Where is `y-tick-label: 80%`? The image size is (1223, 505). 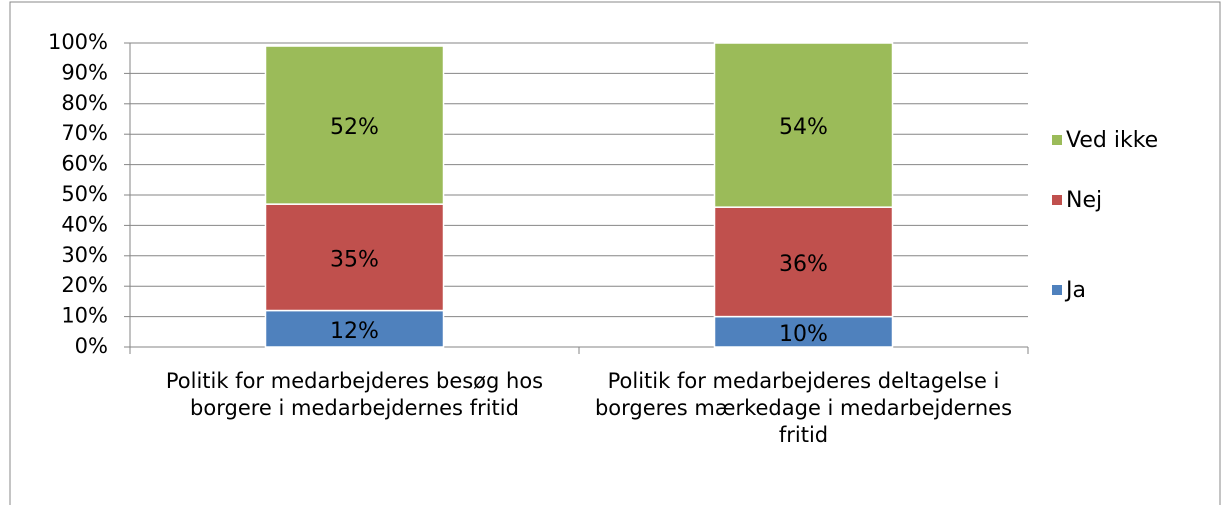
y-tick-label: 80% is located at coordinates (84, 103).